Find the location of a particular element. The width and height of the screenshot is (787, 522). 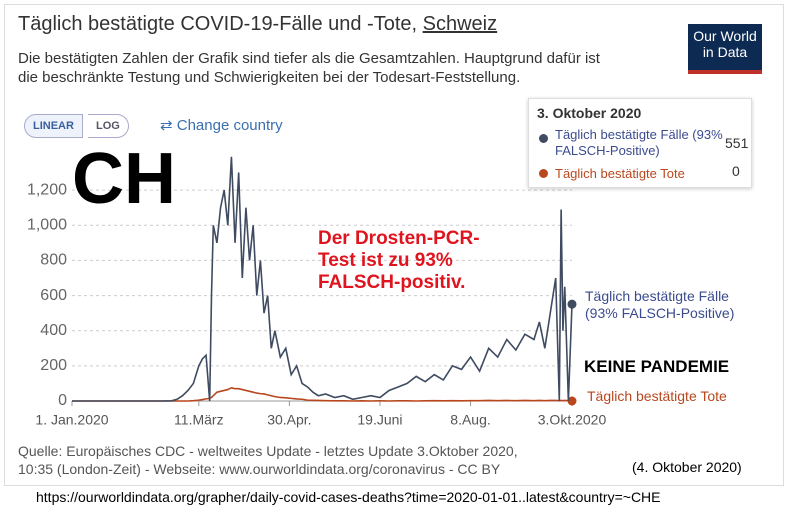

country-link: Schweiz is located at coordinates (460, 24).